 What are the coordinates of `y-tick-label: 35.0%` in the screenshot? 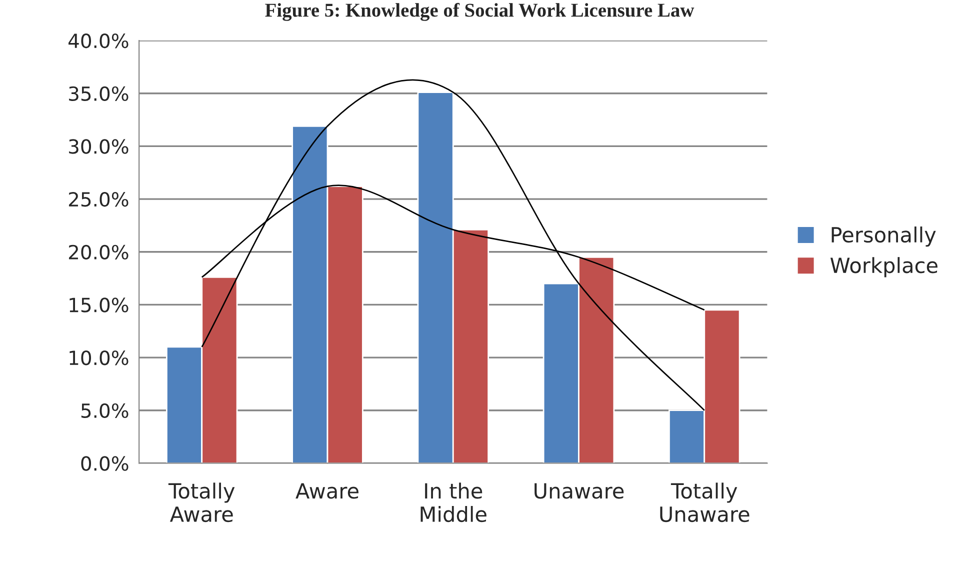 It's located at (98, 94).